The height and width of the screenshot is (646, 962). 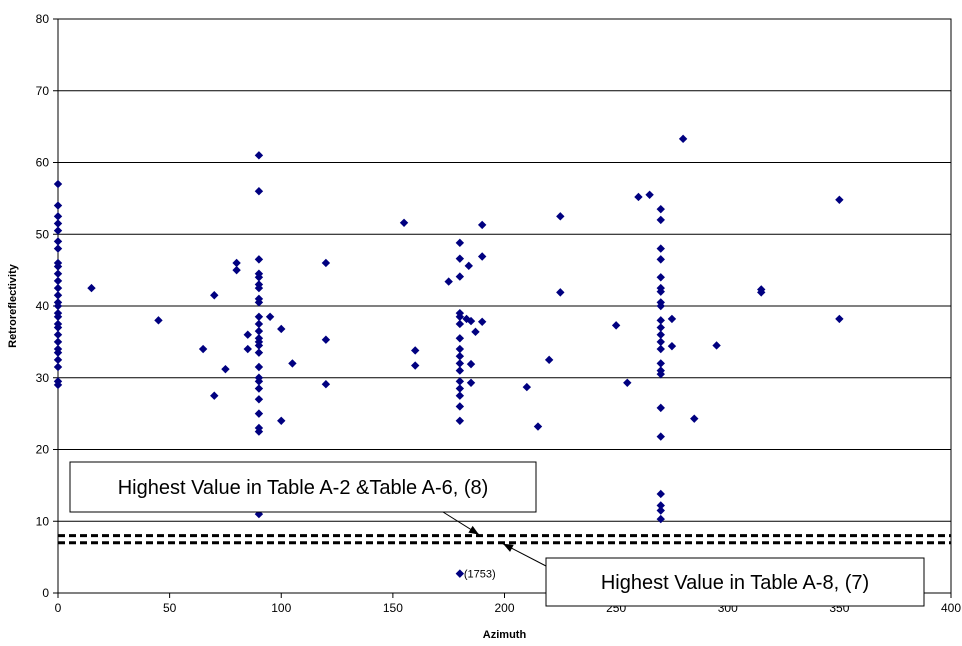 I want to click on reference-lines, so click(x=504, y=539).